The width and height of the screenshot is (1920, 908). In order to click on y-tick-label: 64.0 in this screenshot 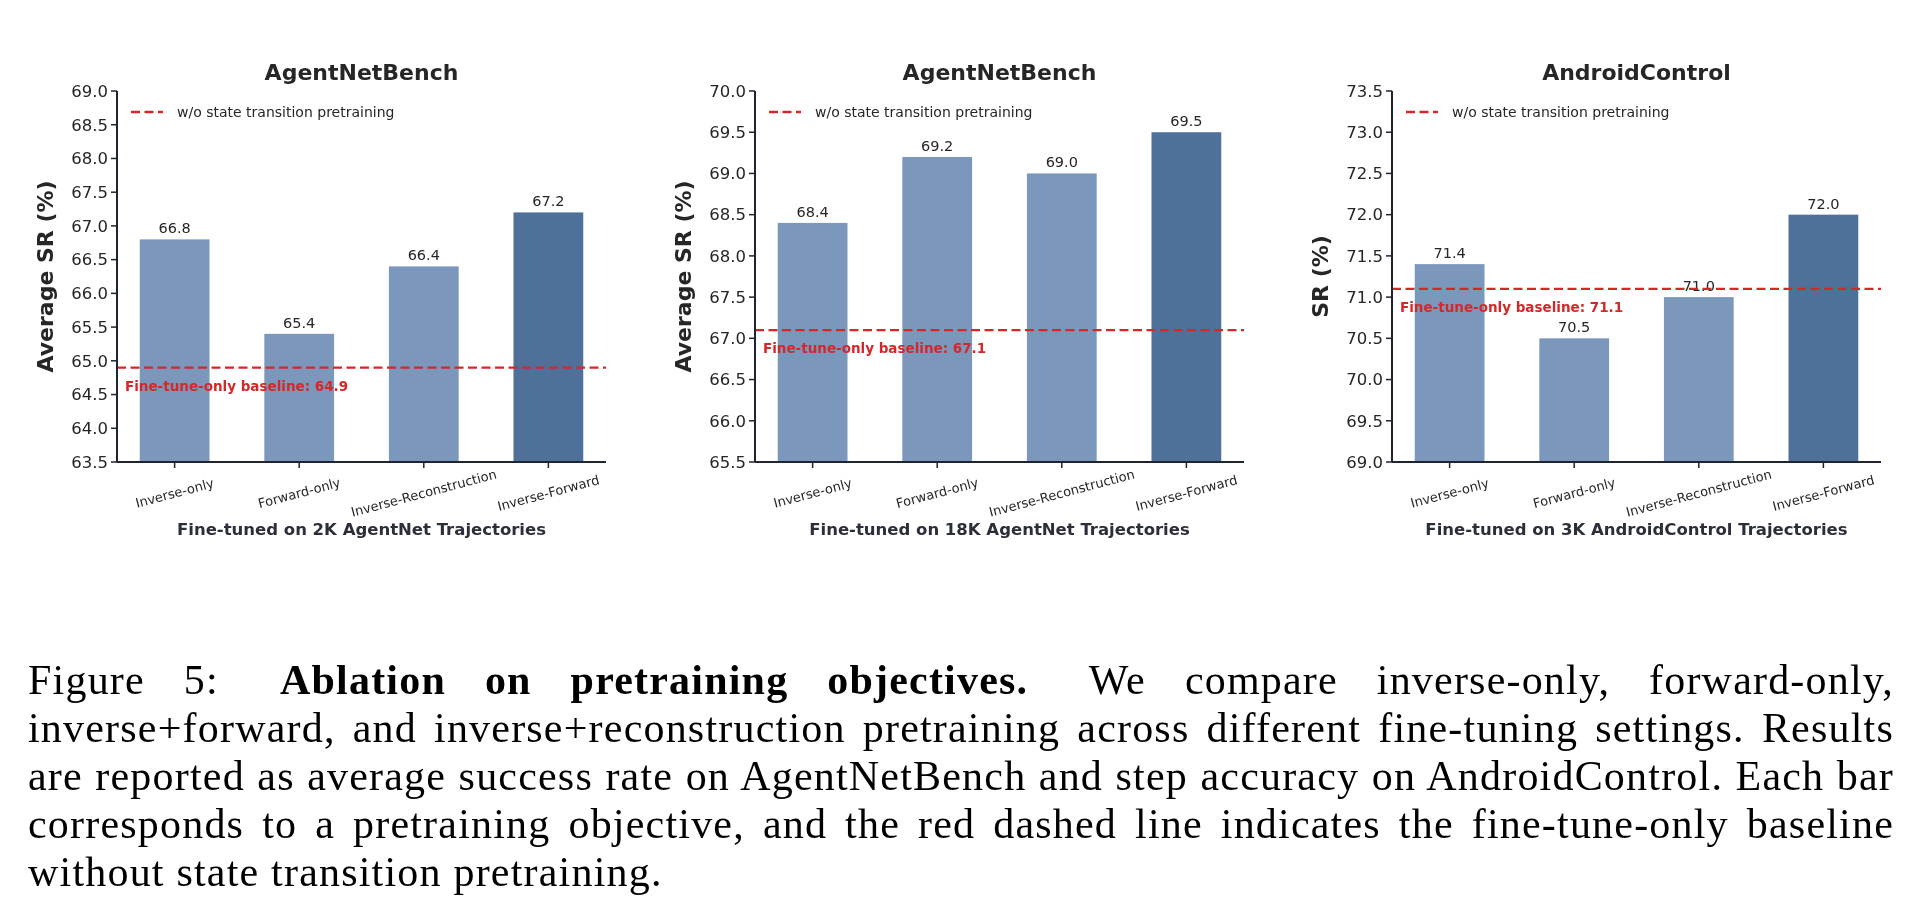, I will do `click(89, 429)`.